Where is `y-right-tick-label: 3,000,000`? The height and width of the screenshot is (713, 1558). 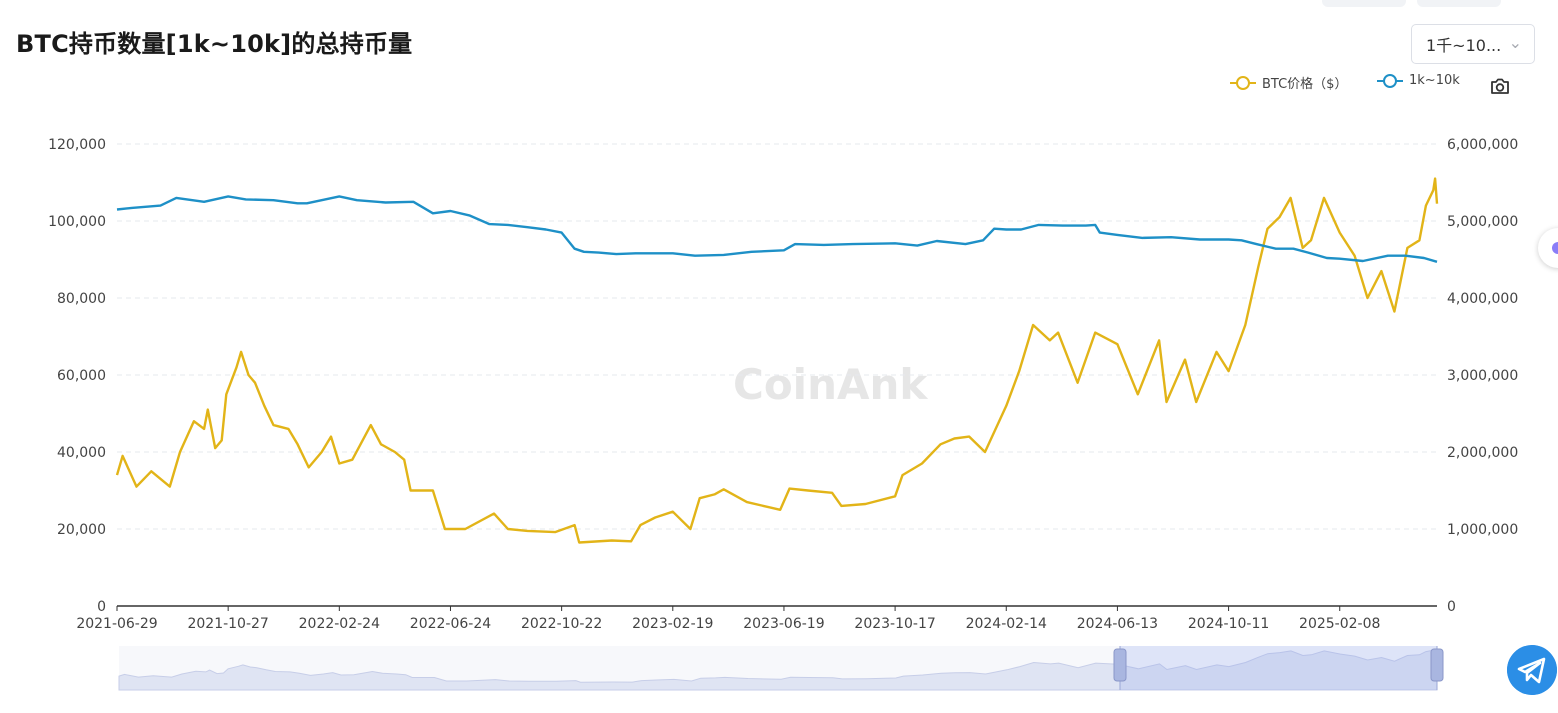 y-right-tick-label: 3,000,000 is located at coordinates (1482, 376).